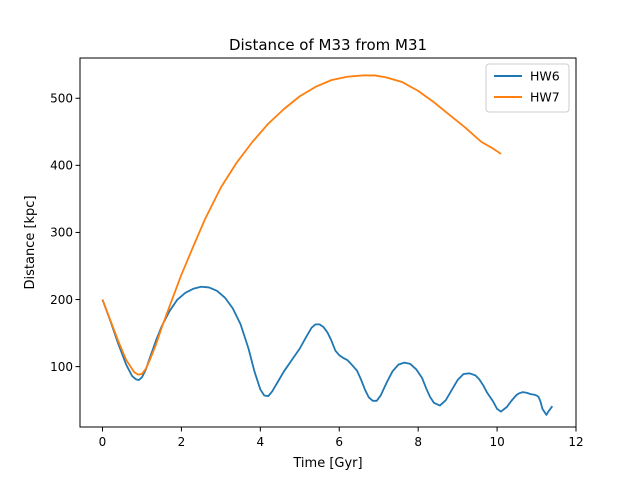 This screenshot has height=480, width=640. What do you see at coordinates (327, 463) in the screenshot?
I see `x-axis-label: Time [Gyr]` at bounding box center [327, 463].